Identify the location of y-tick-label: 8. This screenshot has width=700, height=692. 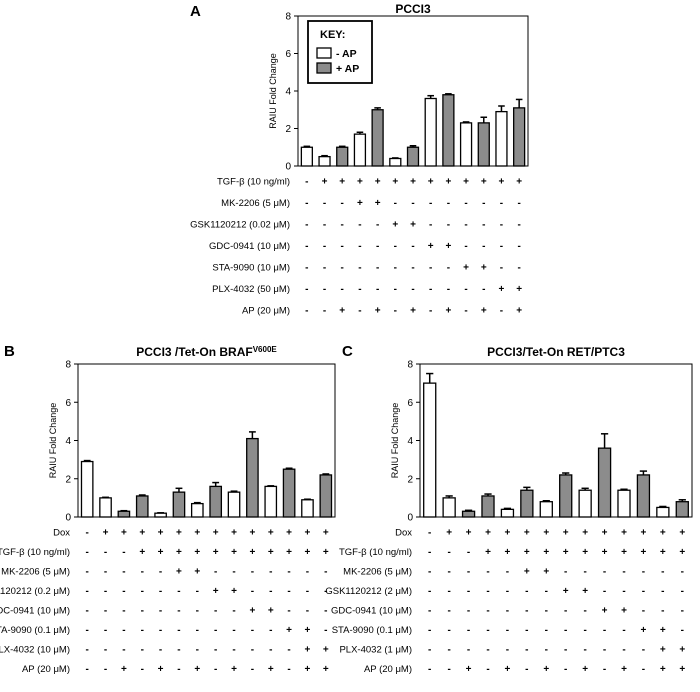
(288, 17).